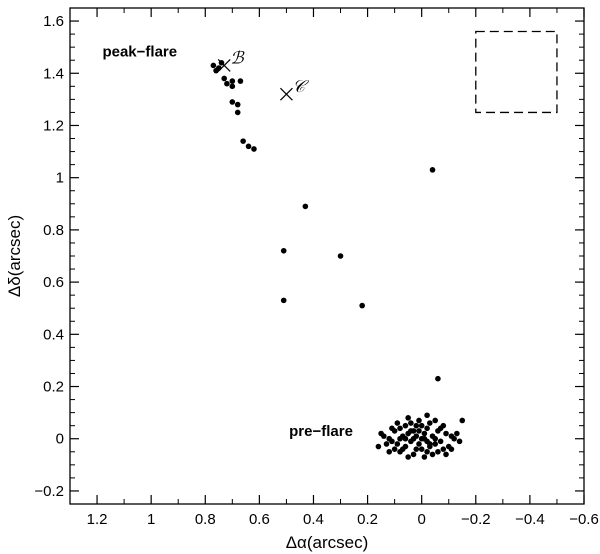  I want to click on cross-marker: 𝒞, so click(294, 89).